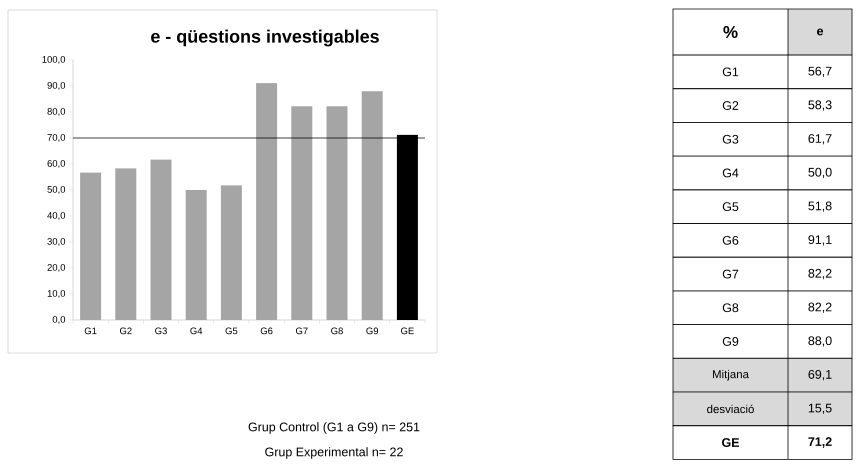 The image size is (857, 471). I want to click on y-tick-label: 30,0, so click(56, 242).